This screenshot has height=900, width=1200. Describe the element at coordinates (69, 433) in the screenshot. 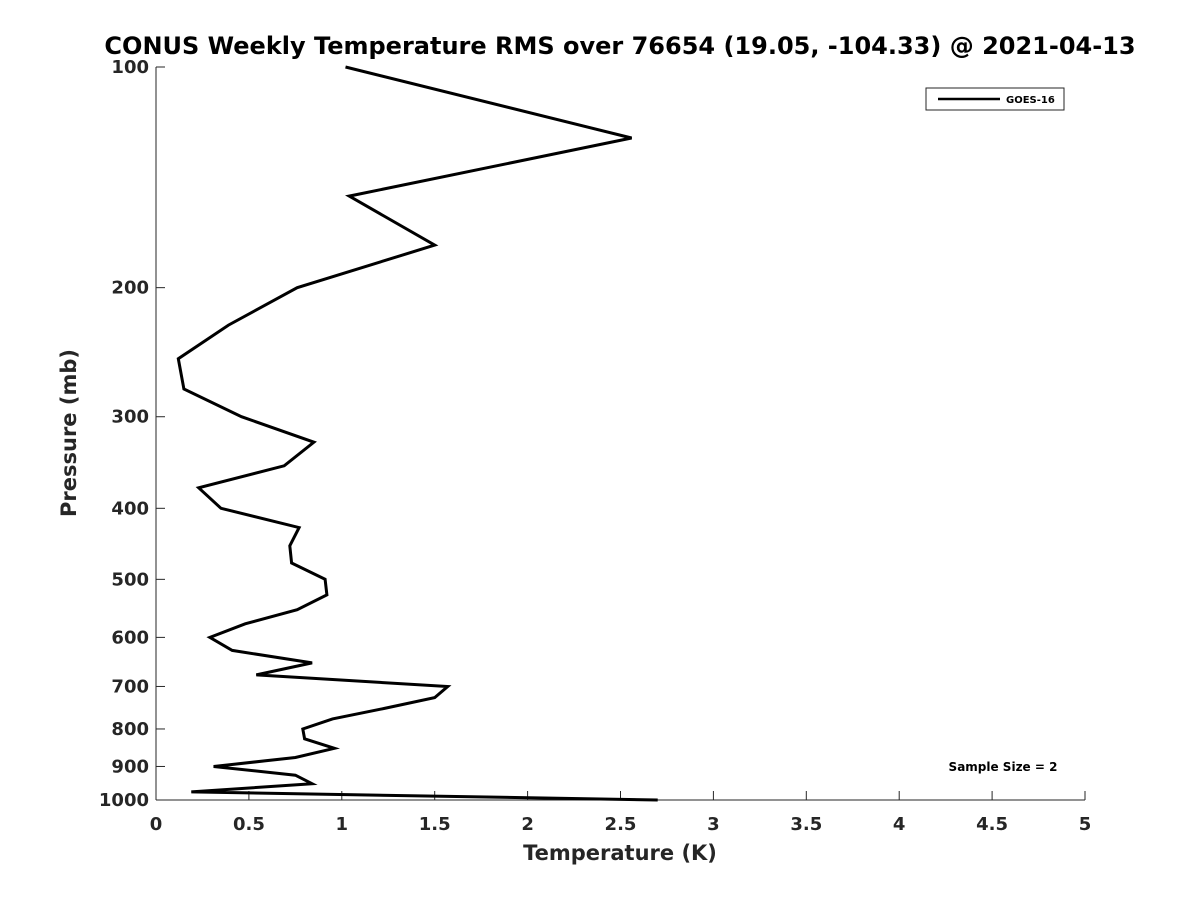

I see `y-axis-title: Pressure (mb)` at that location.